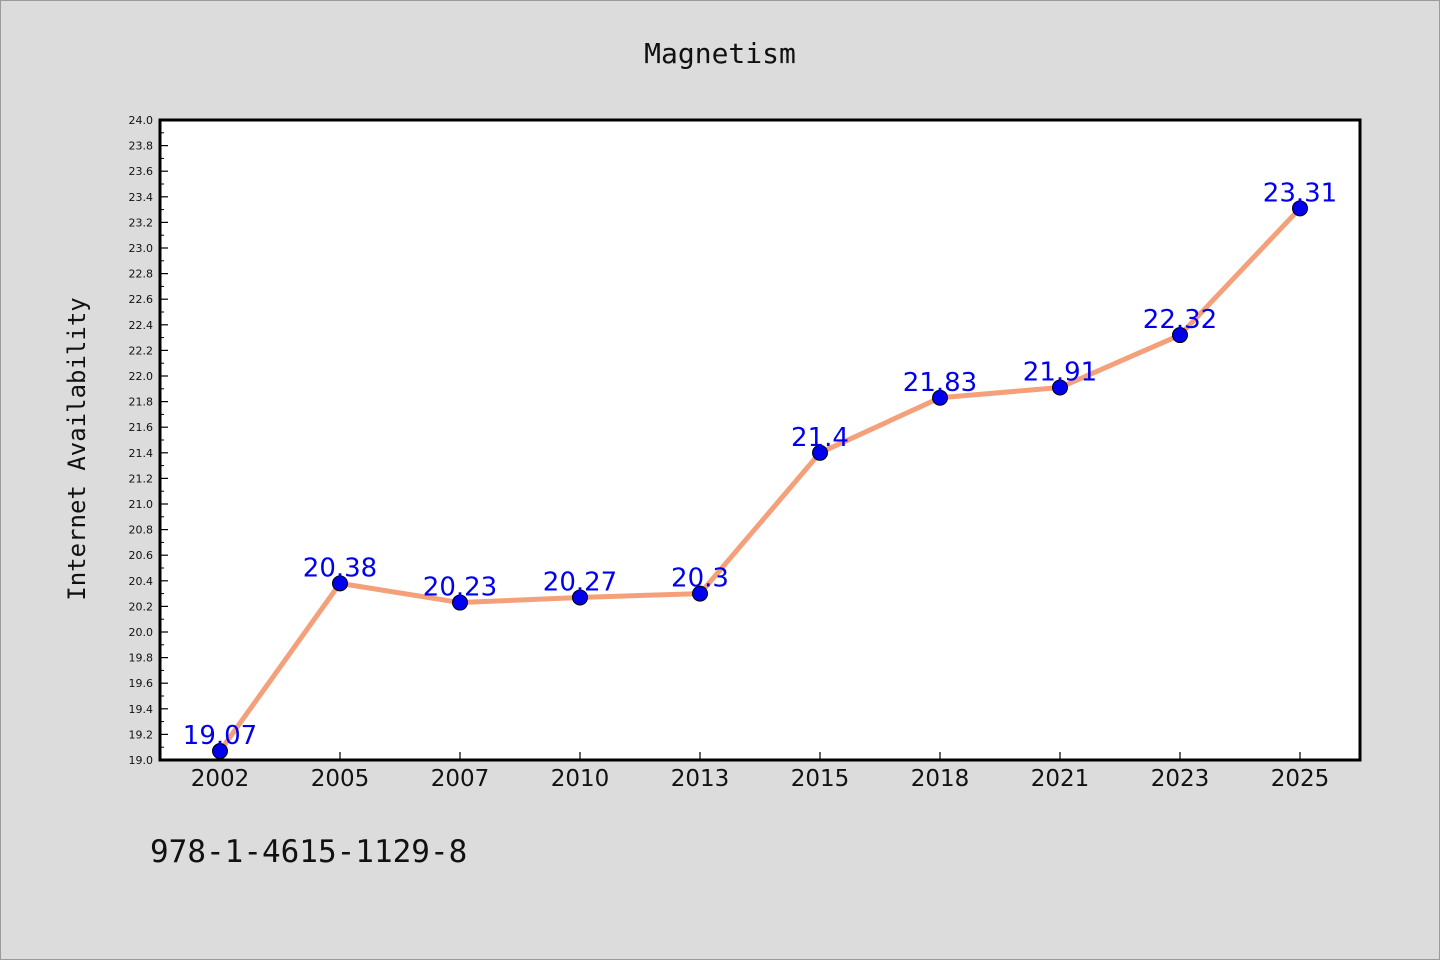 The height and width of the screenshot is (960, 1440). What do you see at coordinates (141, 376) in the screenshot?
I see `y-tick-label: 22.0` at bounding box center [141, 376].